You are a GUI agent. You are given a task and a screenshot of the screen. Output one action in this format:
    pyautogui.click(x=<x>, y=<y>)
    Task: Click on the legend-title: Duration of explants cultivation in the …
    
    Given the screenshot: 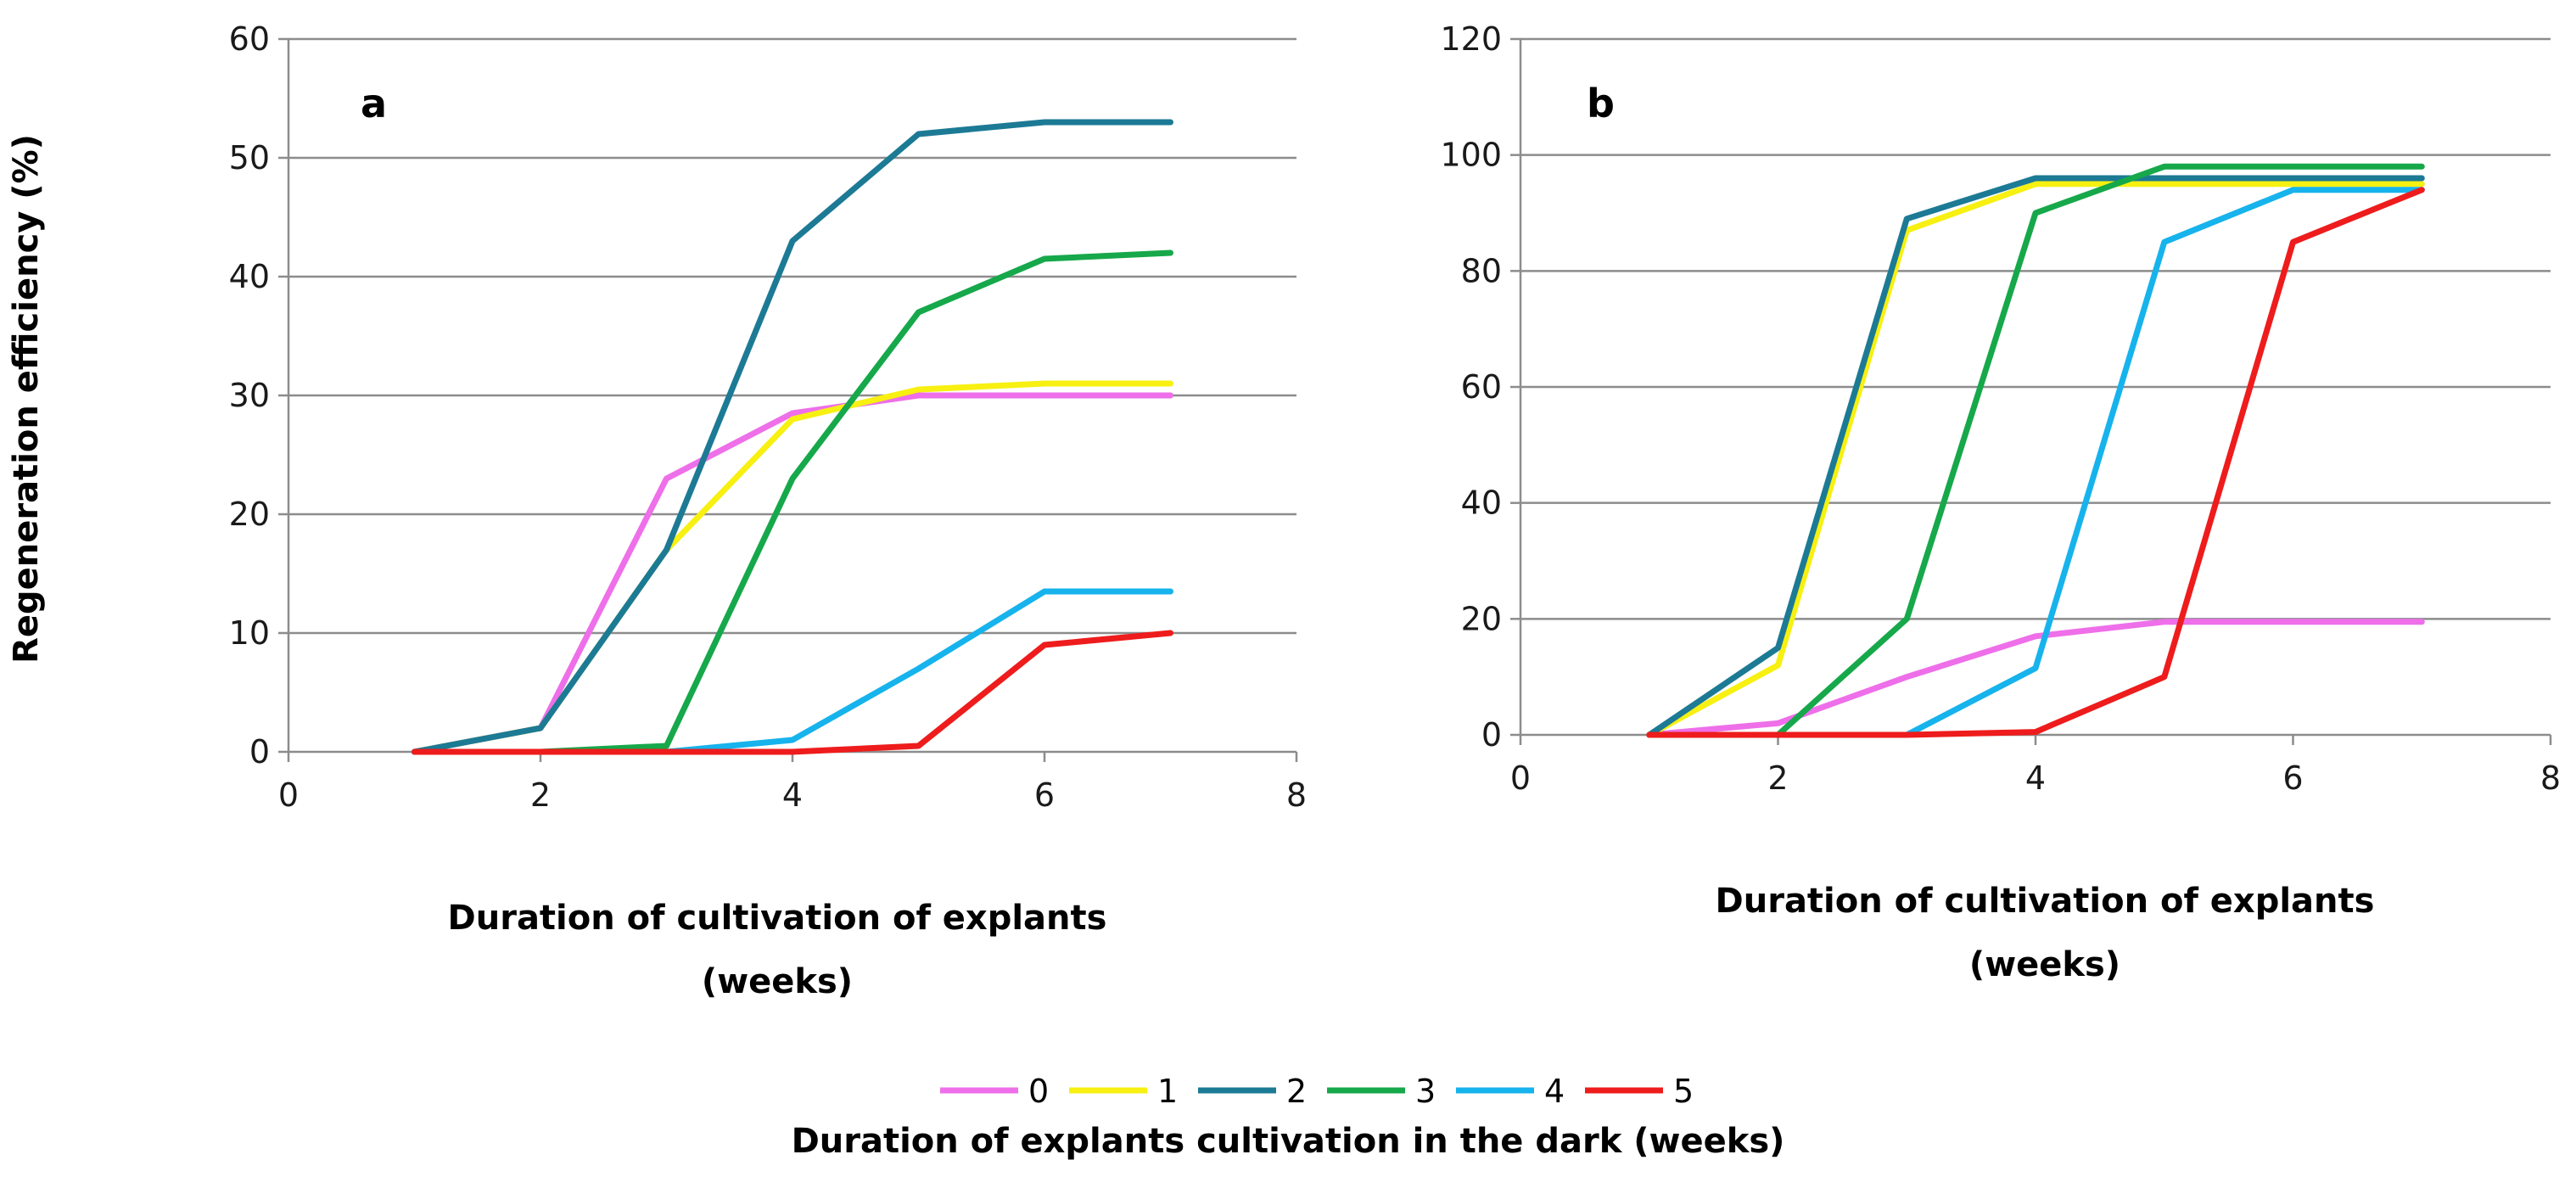 What is the action you would take?
    pyautogui.click(x=1288, y=1141)
    